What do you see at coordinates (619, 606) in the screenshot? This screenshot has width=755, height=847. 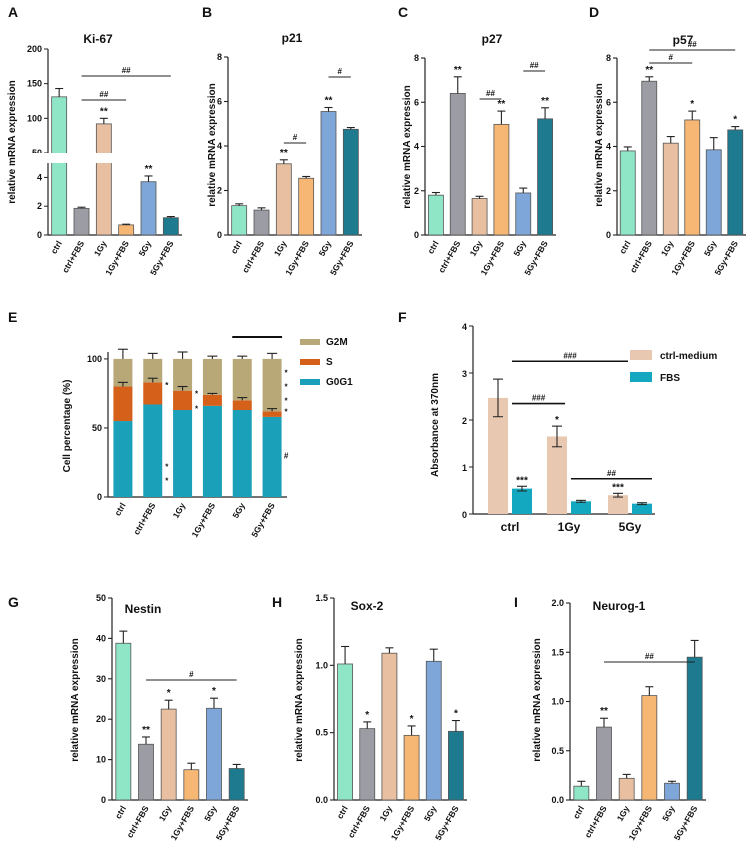 I see `panel-title: Neurog-1` at bounding box center [619, 606].